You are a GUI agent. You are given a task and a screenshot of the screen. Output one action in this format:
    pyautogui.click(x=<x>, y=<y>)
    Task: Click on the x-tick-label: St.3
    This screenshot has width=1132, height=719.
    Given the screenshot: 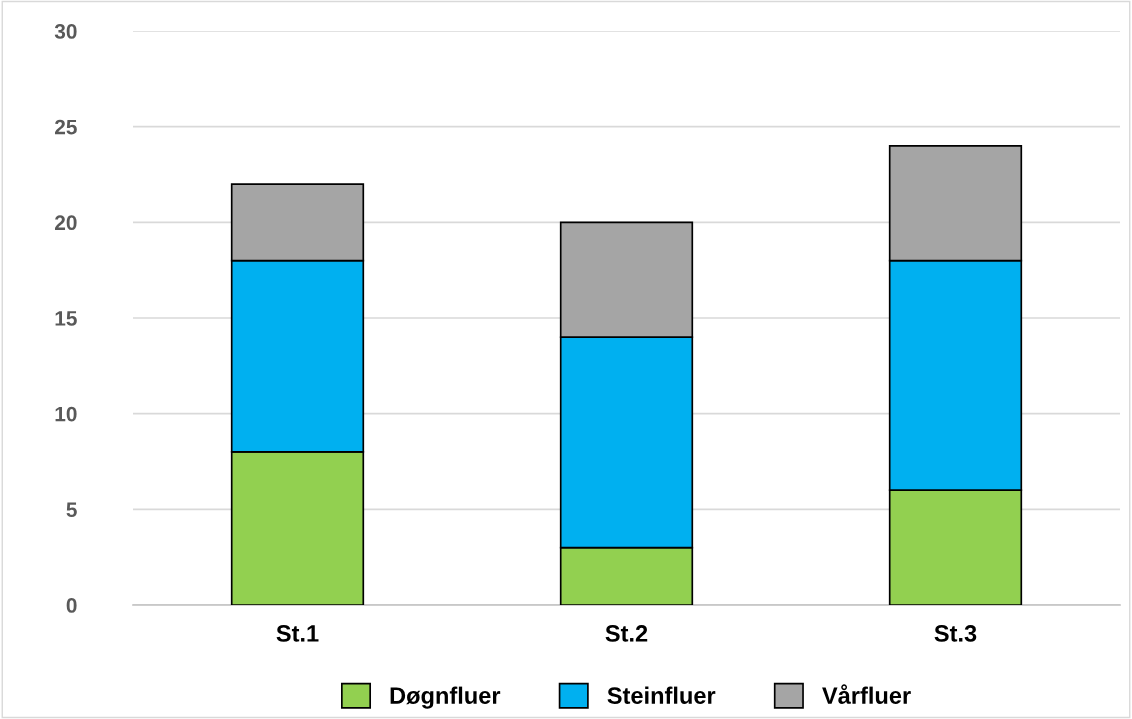 What is the action you would take?
    pyautogui.click(x=955, y=633)
    